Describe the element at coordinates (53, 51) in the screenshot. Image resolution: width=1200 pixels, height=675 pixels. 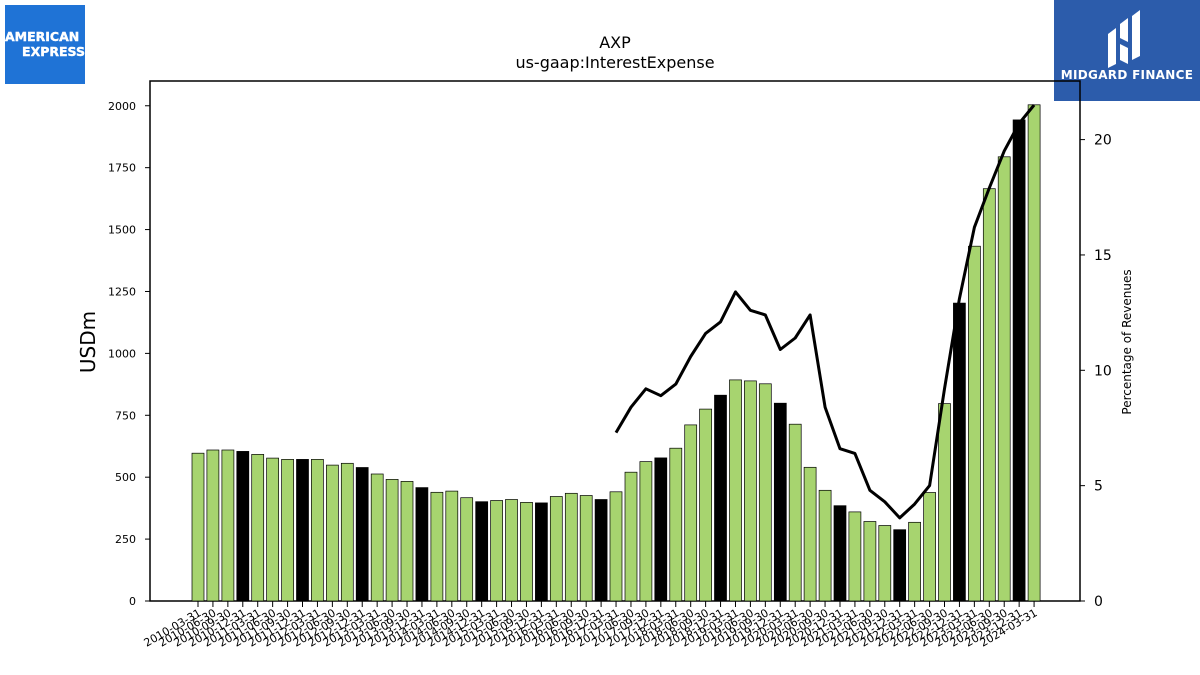
I see `amex-logo-line2: EXPRESS` at that location.